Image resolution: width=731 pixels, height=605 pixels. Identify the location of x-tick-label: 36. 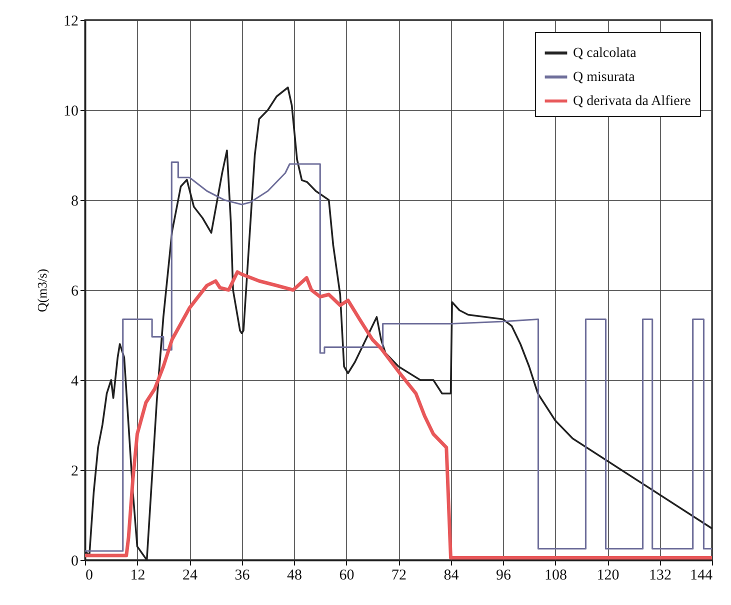
(242, 576).